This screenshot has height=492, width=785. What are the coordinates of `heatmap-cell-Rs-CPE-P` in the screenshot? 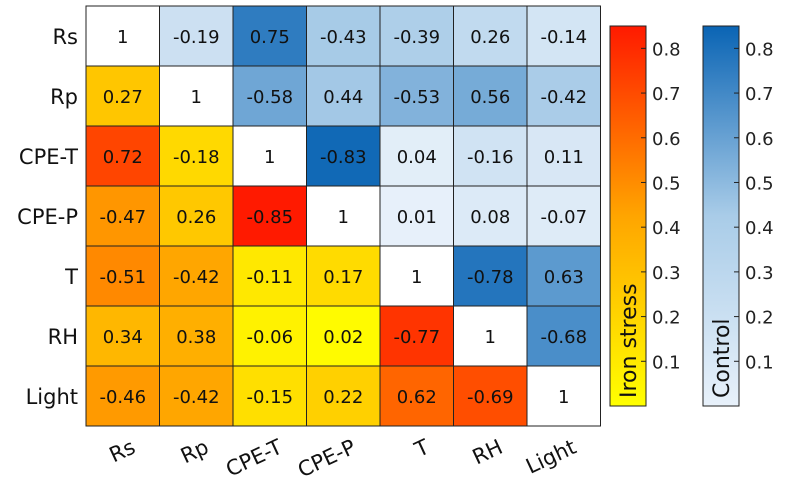 It's located at (343, 36).